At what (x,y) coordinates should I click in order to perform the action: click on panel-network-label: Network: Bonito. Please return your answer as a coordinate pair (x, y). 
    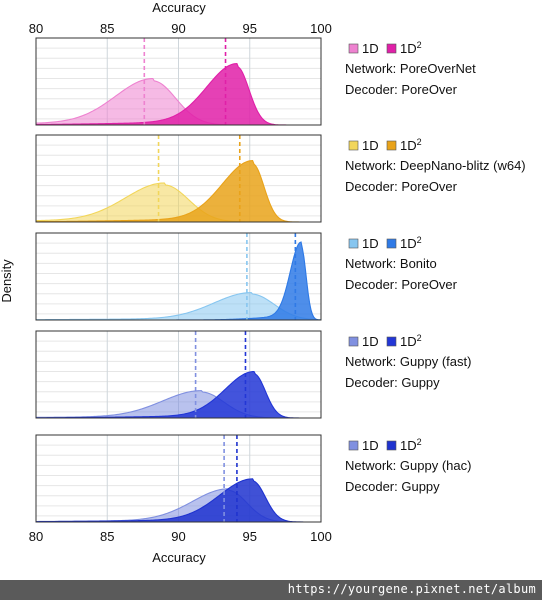
    Looking at the image, I should click on (391, 263).